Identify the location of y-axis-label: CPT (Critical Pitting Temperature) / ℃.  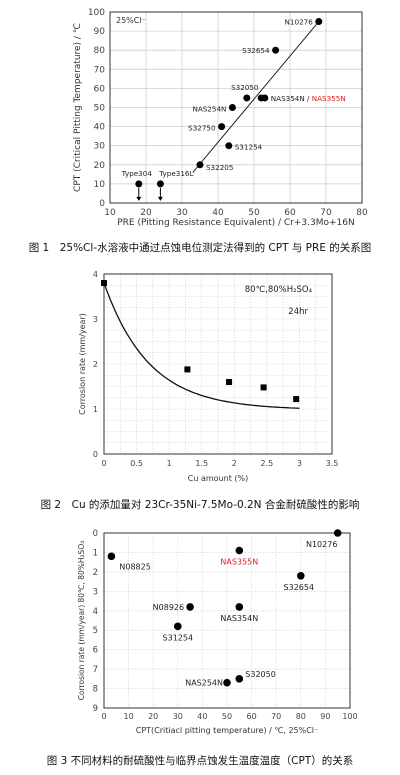
(78, 107).